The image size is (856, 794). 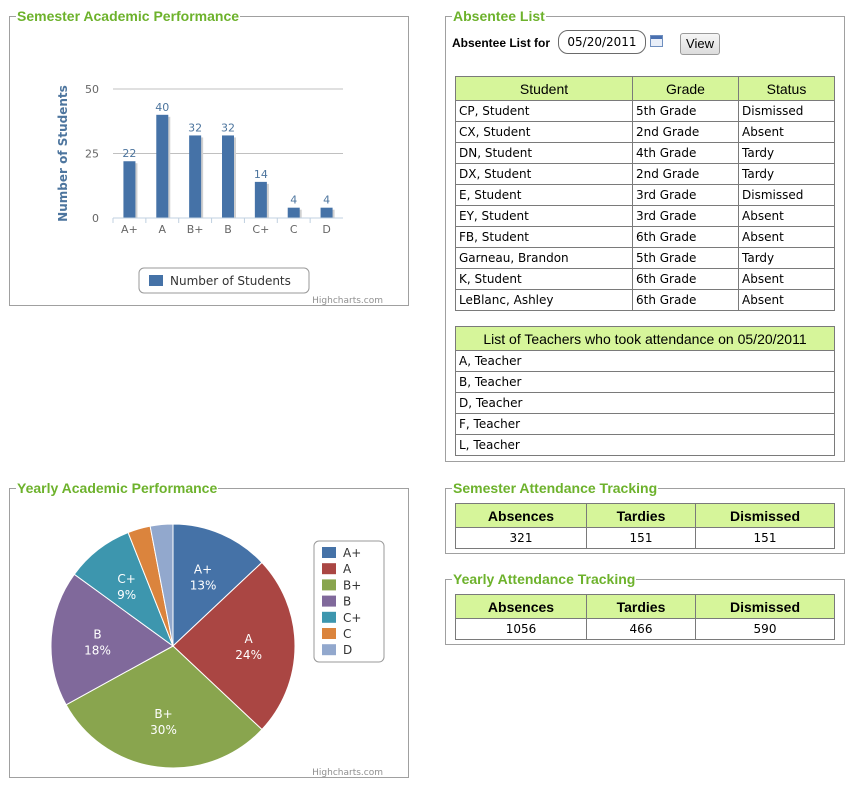 What do you see at coordinates (645, 237) in the screenshot?
I see `table-row: FB, Student 6th Grade Absent` at bounding box center [645, 237].